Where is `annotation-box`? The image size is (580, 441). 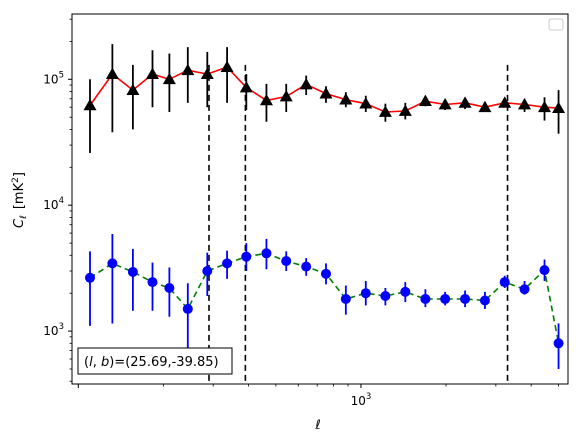
annotation-box is located at coordinates (155, 361).